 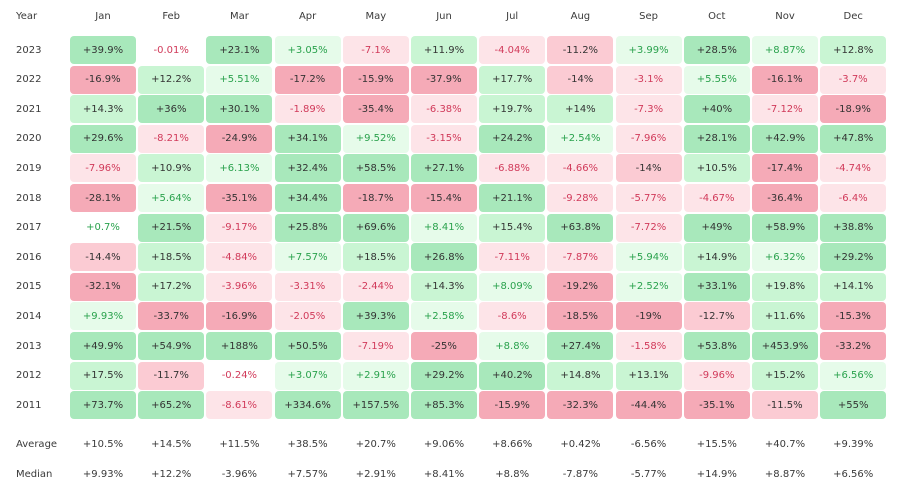 What do you see at coordinates (853, 16) in the screenshot?
I see `month-header-dec: Dec` at bounding box center [853, 16].